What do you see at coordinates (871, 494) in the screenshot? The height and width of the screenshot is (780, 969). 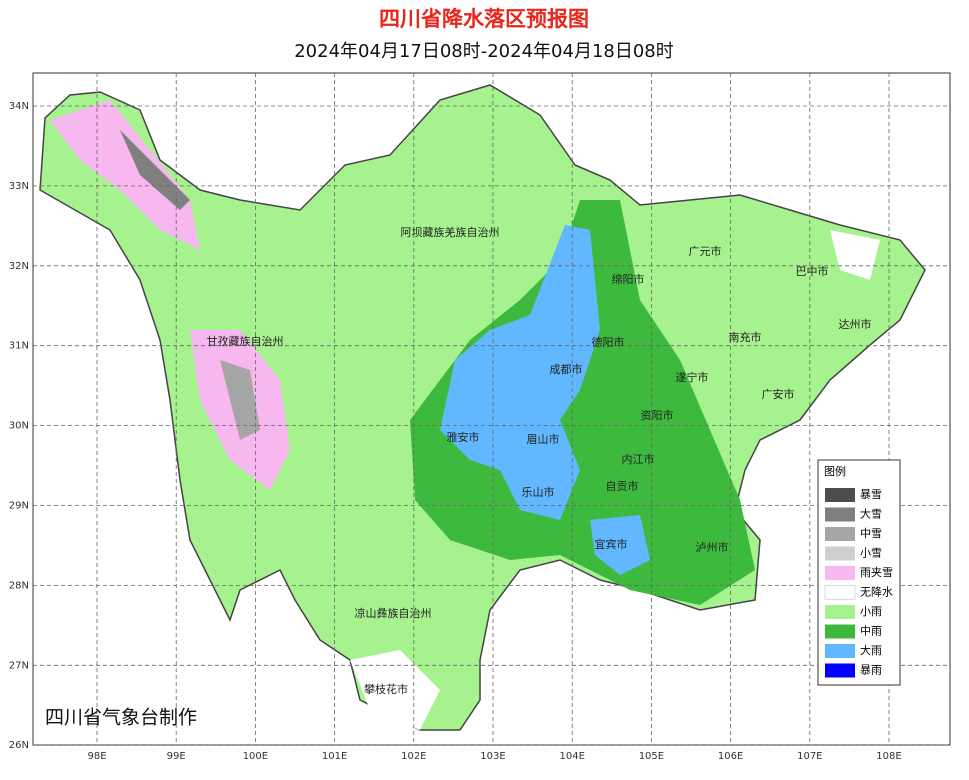 I see `legend-label: 暴雪` at bounding box center [871, 494].